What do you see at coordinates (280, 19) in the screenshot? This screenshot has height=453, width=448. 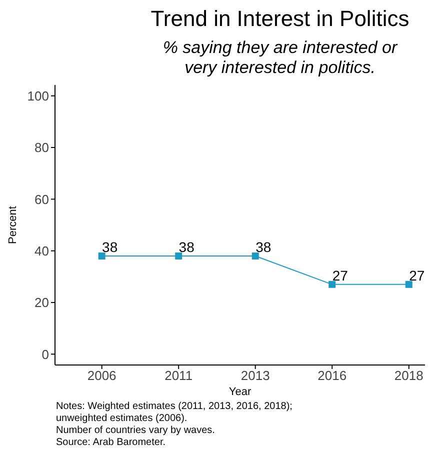 I see `chart-title: Trend in Interest in Politics` at bounding box center [280, 19].